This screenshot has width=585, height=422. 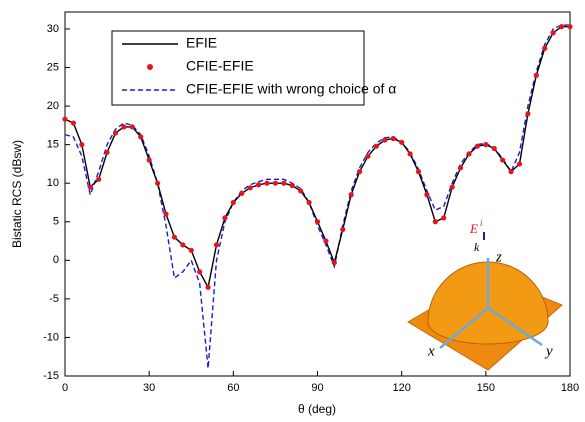 What do you see at coordinates (53, 67) in the screenshot?
I see `y-tick-label: 25` at bounding box center [53, 67].